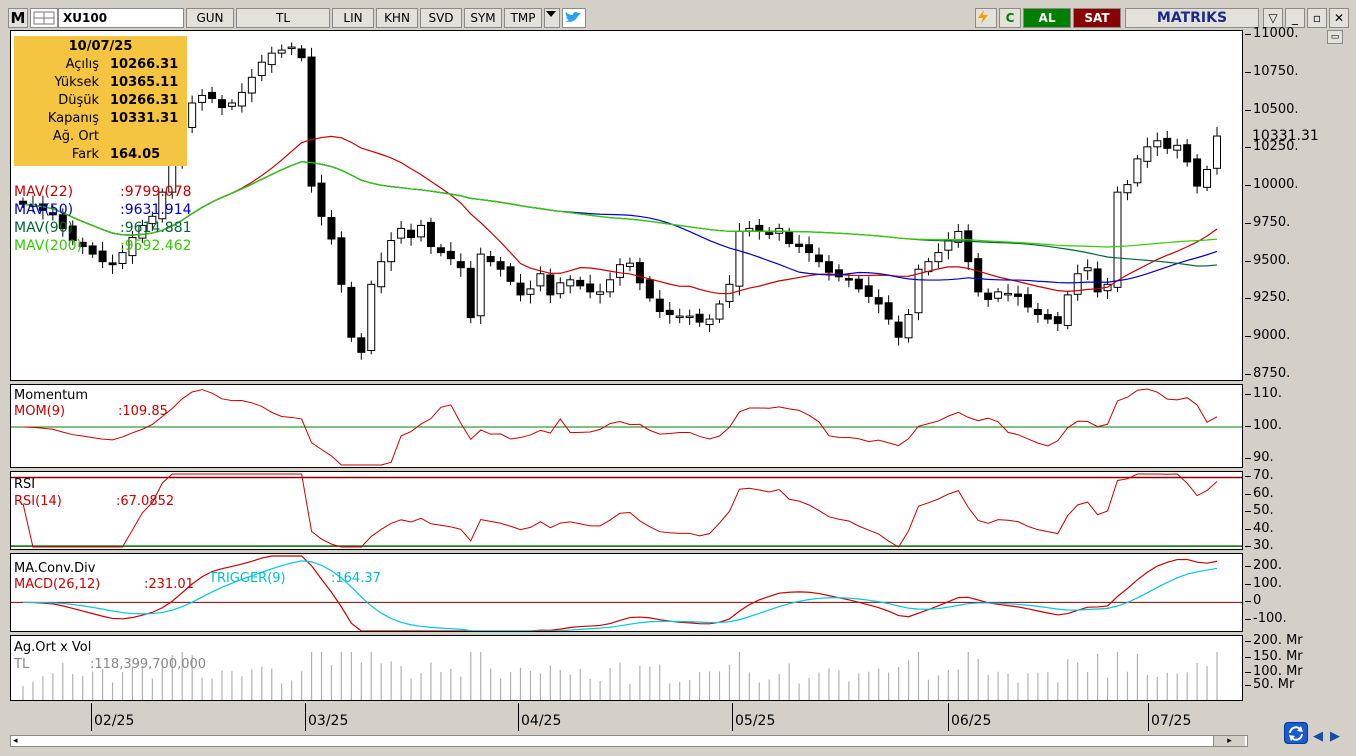  What do you see at coordinates (1263, 457) in the screenshot?
I see `axis-tick-label: 90.` at bounding box center [1263, 457].